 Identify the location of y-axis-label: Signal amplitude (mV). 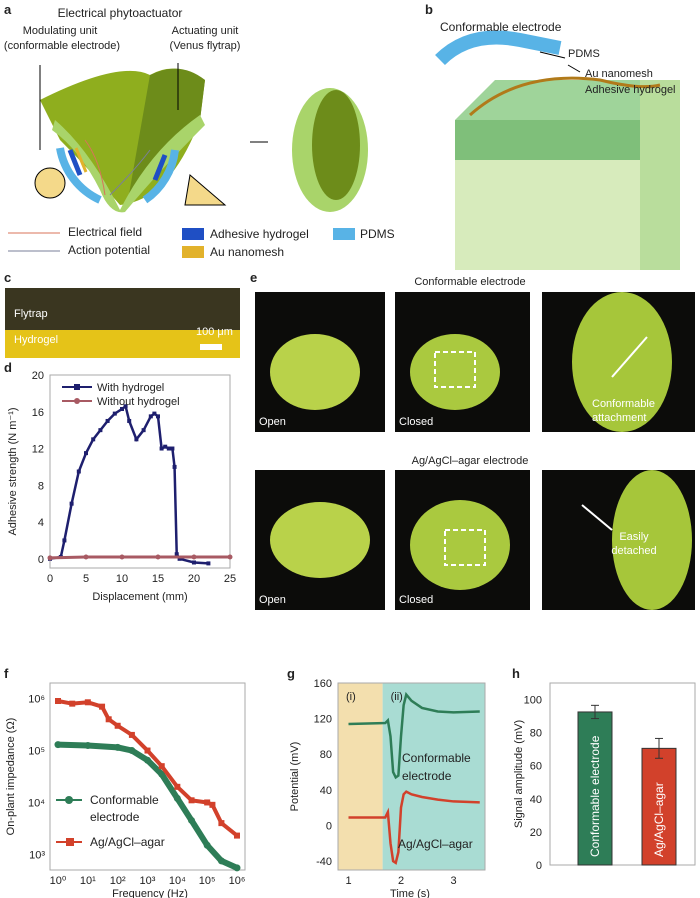
(519, 774).